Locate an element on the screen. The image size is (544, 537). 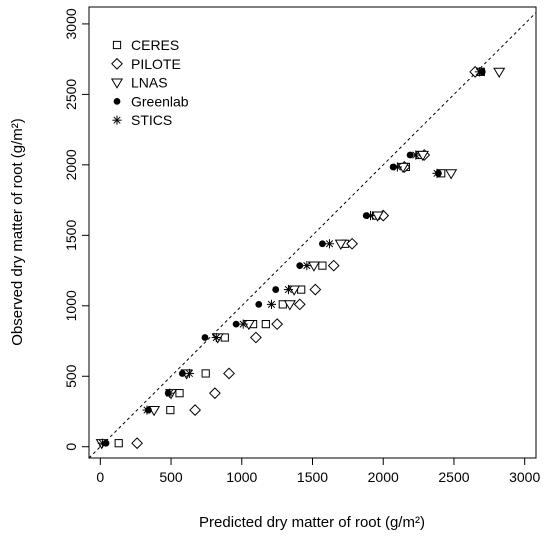
x-axis-label: Predicted dry matter of root (g/m²) is located at coordinates (312, 522).